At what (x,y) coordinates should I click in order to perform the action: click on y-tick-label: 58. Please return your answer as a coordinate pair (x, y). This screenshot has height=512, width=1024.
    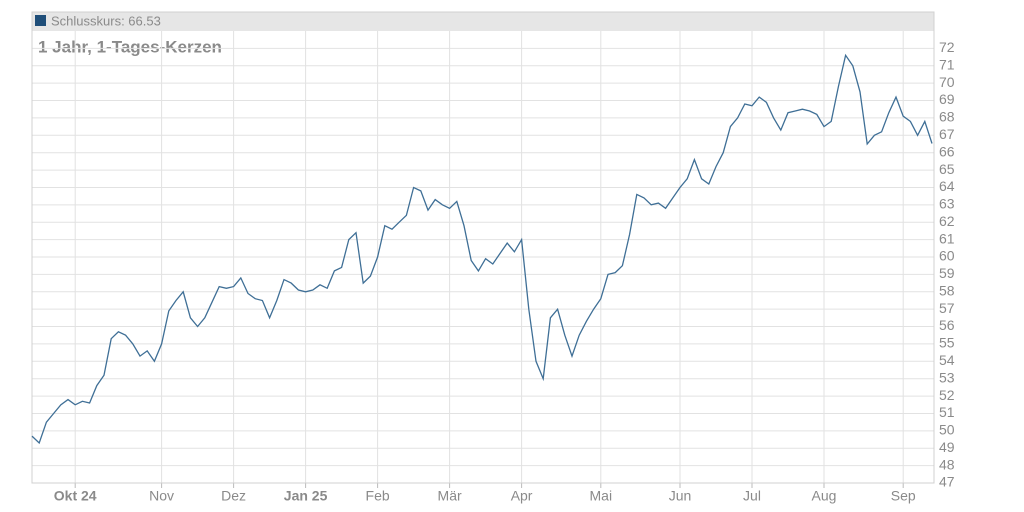
    Looking at the image, I should click on (947, 290).